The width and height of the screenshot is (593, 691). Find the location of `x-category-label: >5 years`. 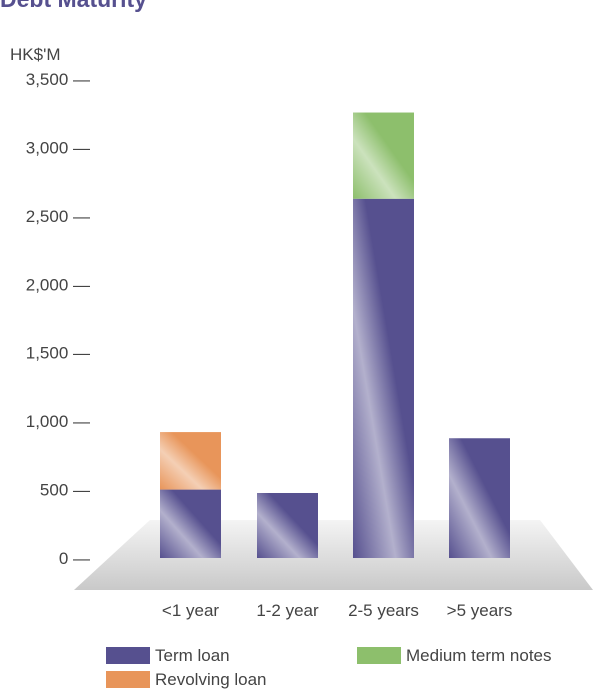

x-category-label: >5 years is located at coordinates (480, 610).